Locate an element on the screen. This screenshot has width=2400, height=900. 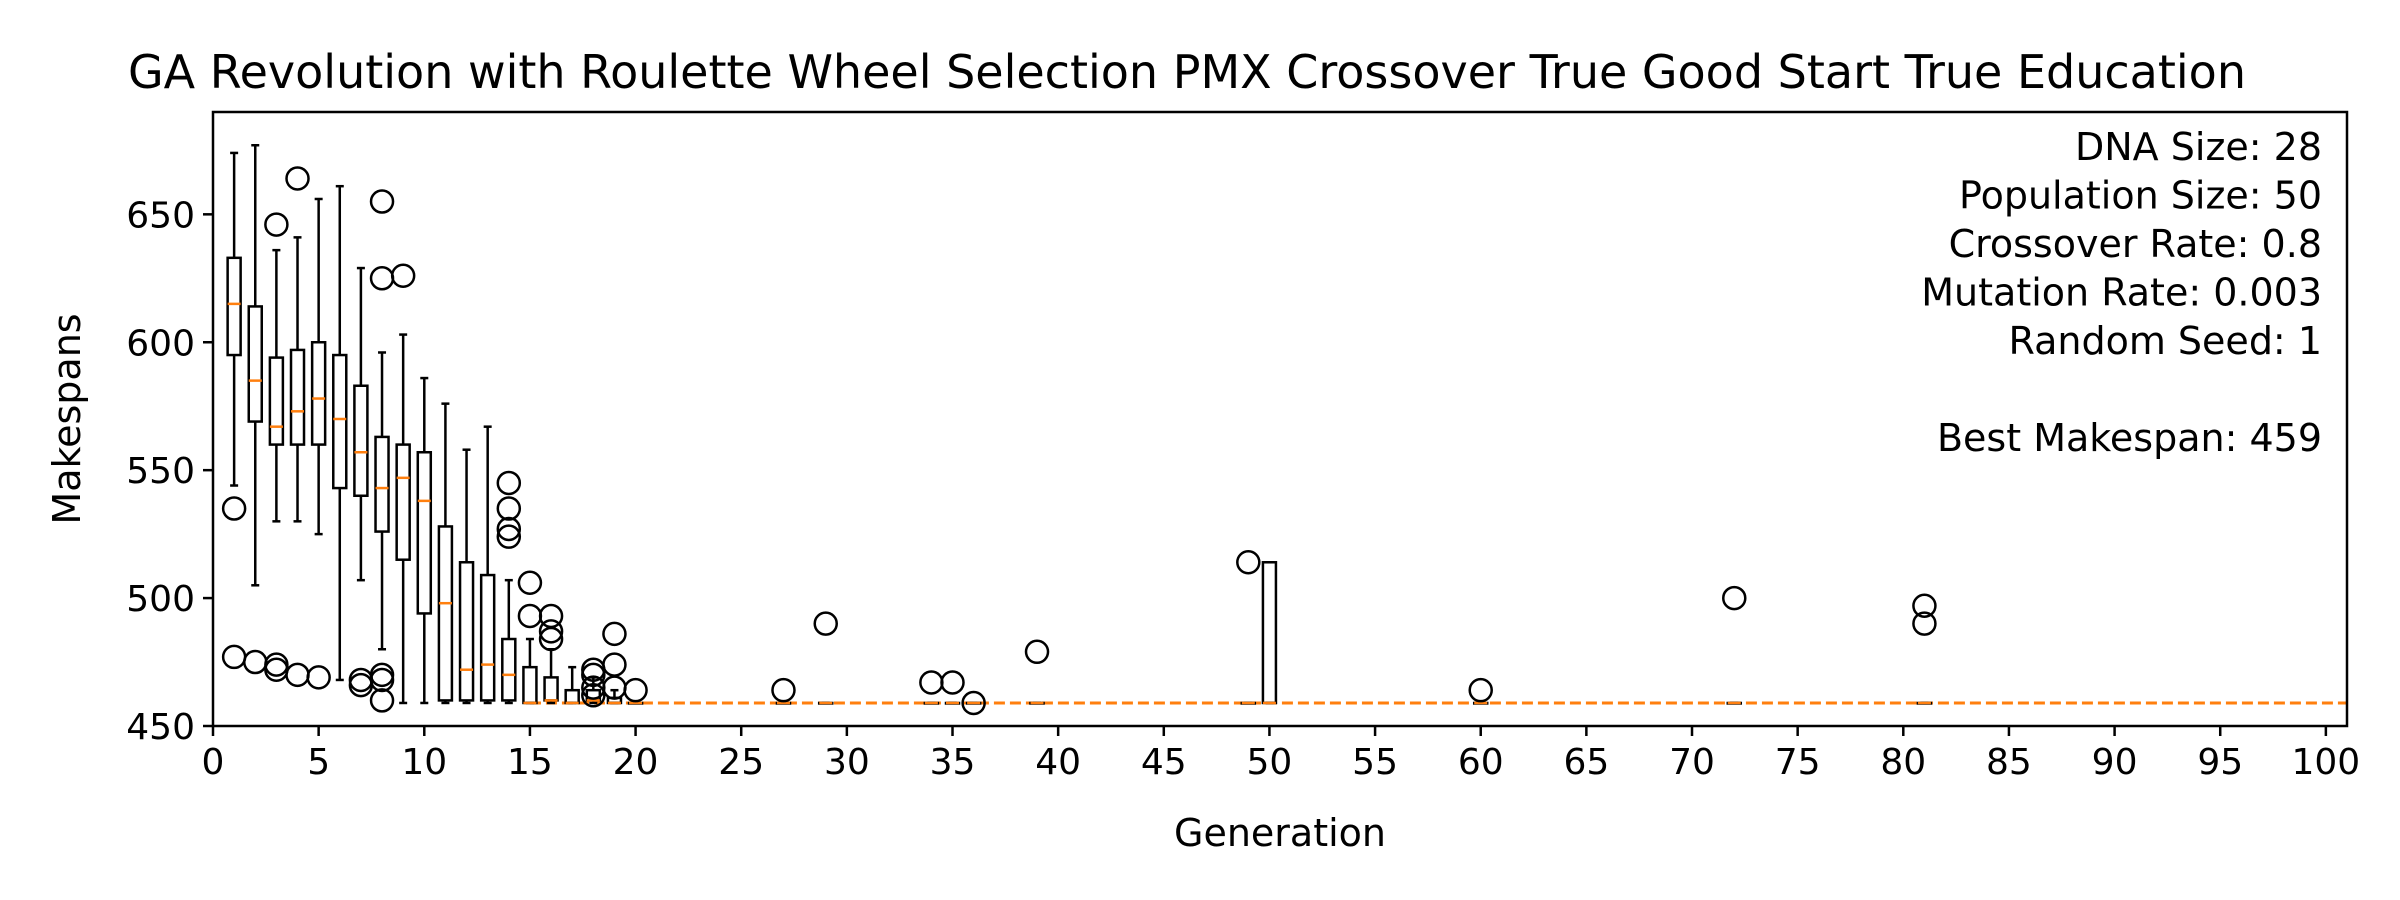
x-tick-label: 95 is located at coordinates (2220, 762).